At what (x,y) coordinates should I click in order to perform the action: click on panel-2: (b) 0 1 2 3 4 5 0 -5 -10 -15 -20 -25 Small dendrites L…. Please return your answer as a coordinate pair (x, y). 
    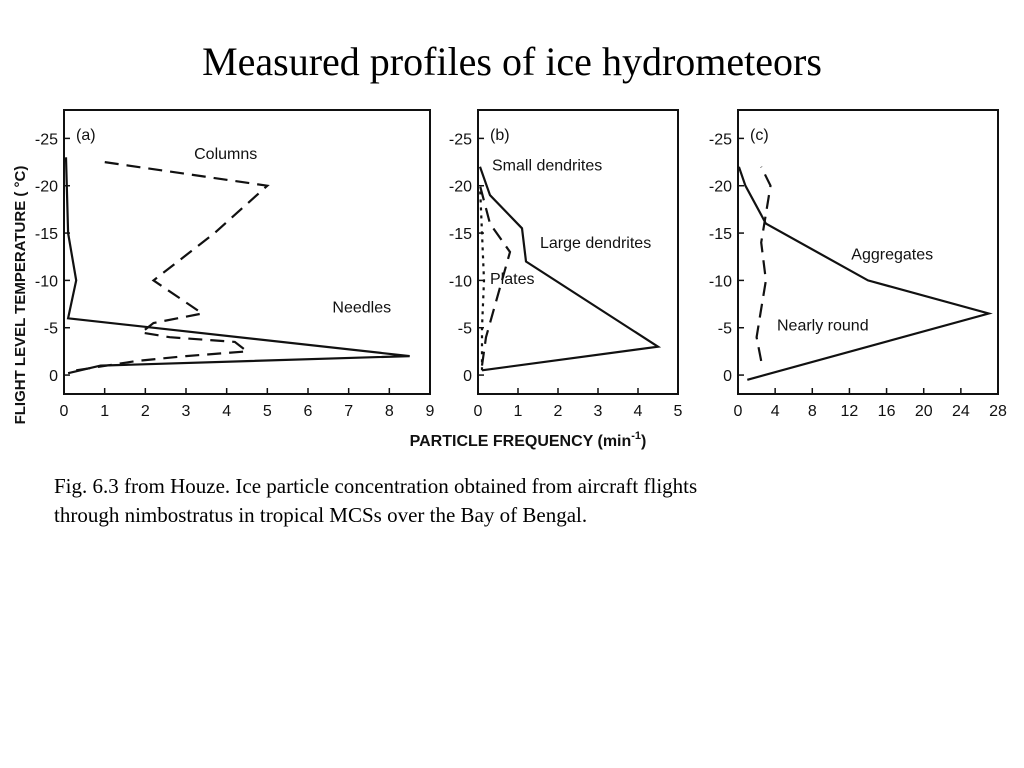
    Looking at the image, I should click on (566, 264).